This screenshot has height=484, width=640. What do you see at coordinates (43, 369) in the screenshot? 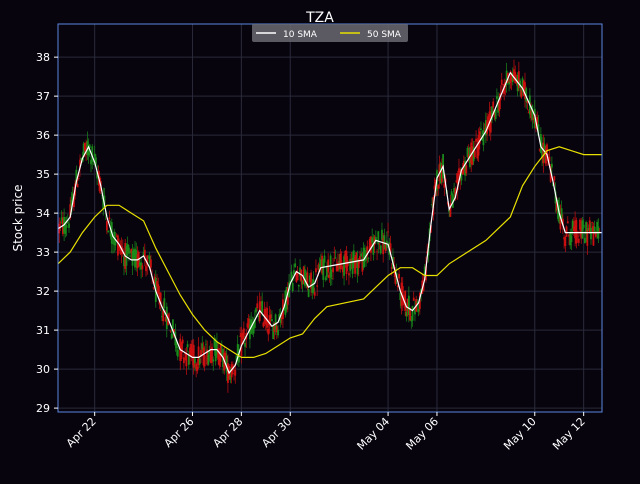
I see `y-tick-label: 30` at bounding box center [43, 369].